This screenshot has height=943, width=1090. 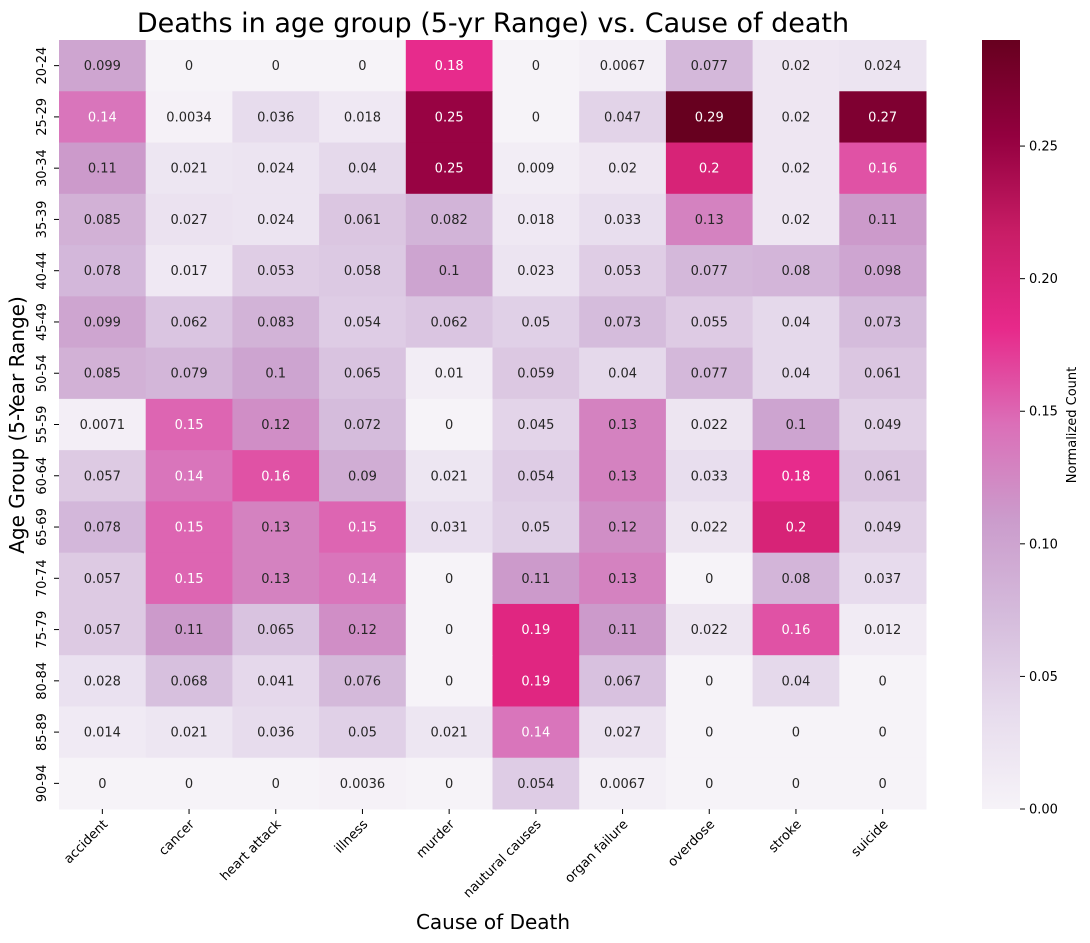 I want to click on cell-value-label: 0.0071, so click(x=103, y=425).